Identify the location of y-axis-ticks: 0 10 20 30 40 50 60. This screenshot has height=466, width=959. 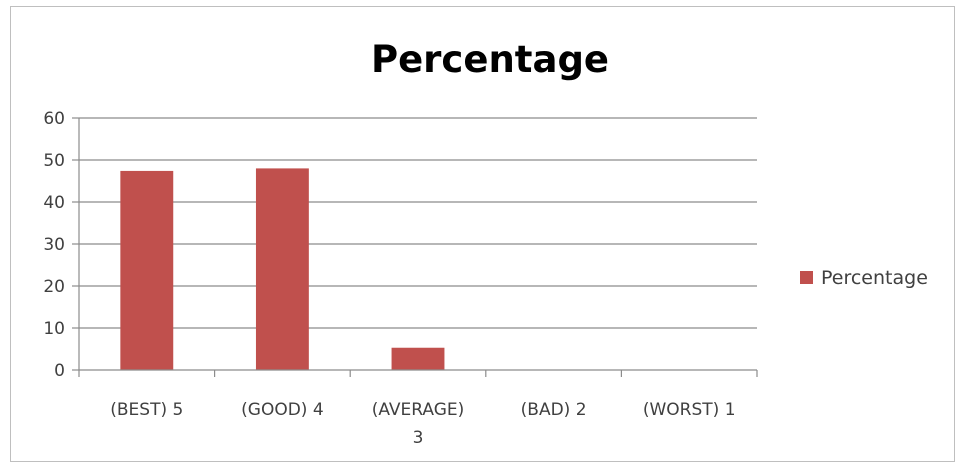
(61, 245).